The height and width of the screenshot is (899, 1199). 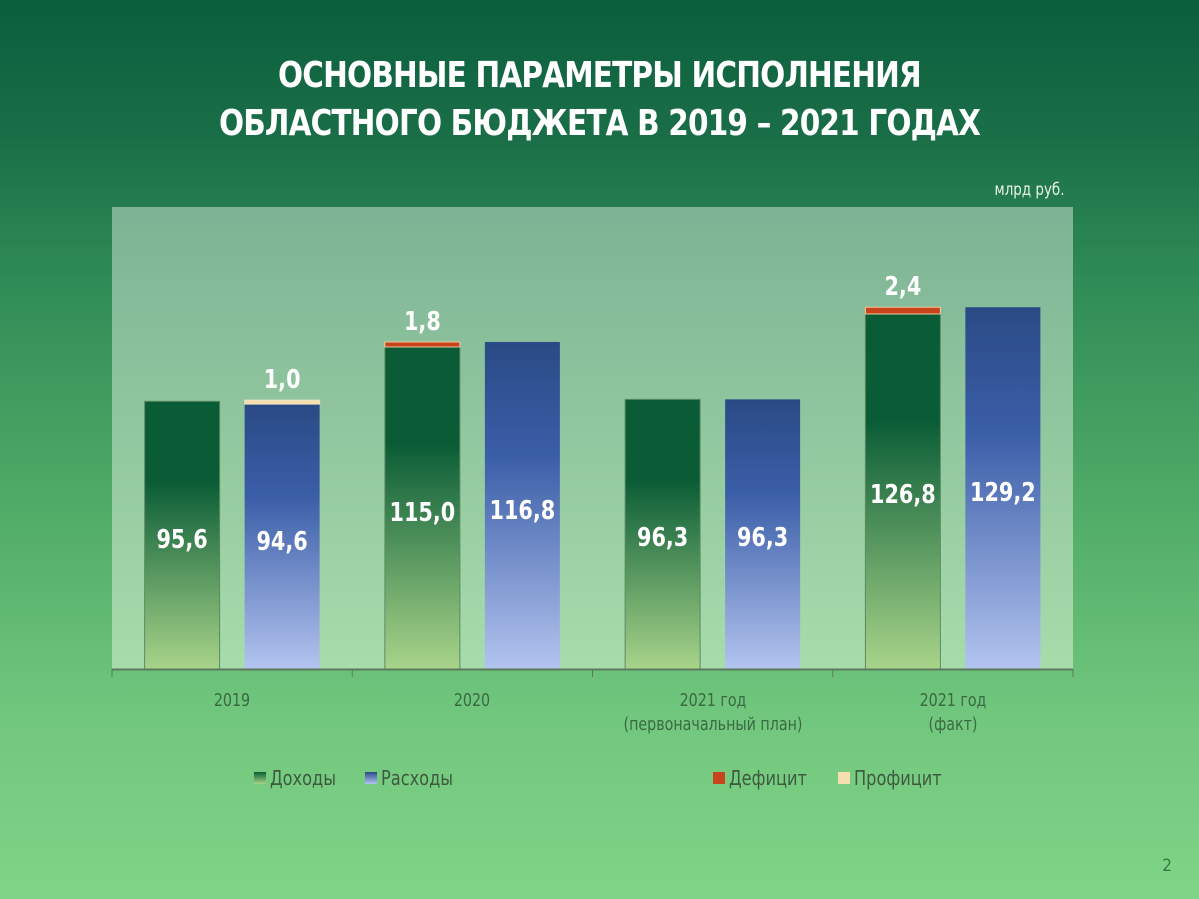 What do you see at coordinates (357, 778) in the screenshot?
I see `legend-series: Доходы Расходы` at bounding box center [357, 778].